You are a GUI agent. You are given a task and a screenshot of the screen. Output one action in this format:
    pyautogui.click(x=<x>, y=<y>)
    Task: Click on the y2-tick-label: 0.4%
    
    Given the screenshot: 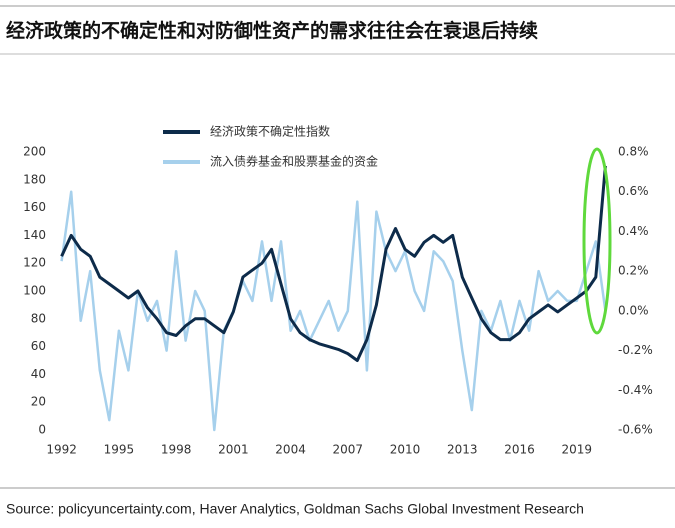 What is the action you would take?
    pyautogui.click(x=633, y=231)
    